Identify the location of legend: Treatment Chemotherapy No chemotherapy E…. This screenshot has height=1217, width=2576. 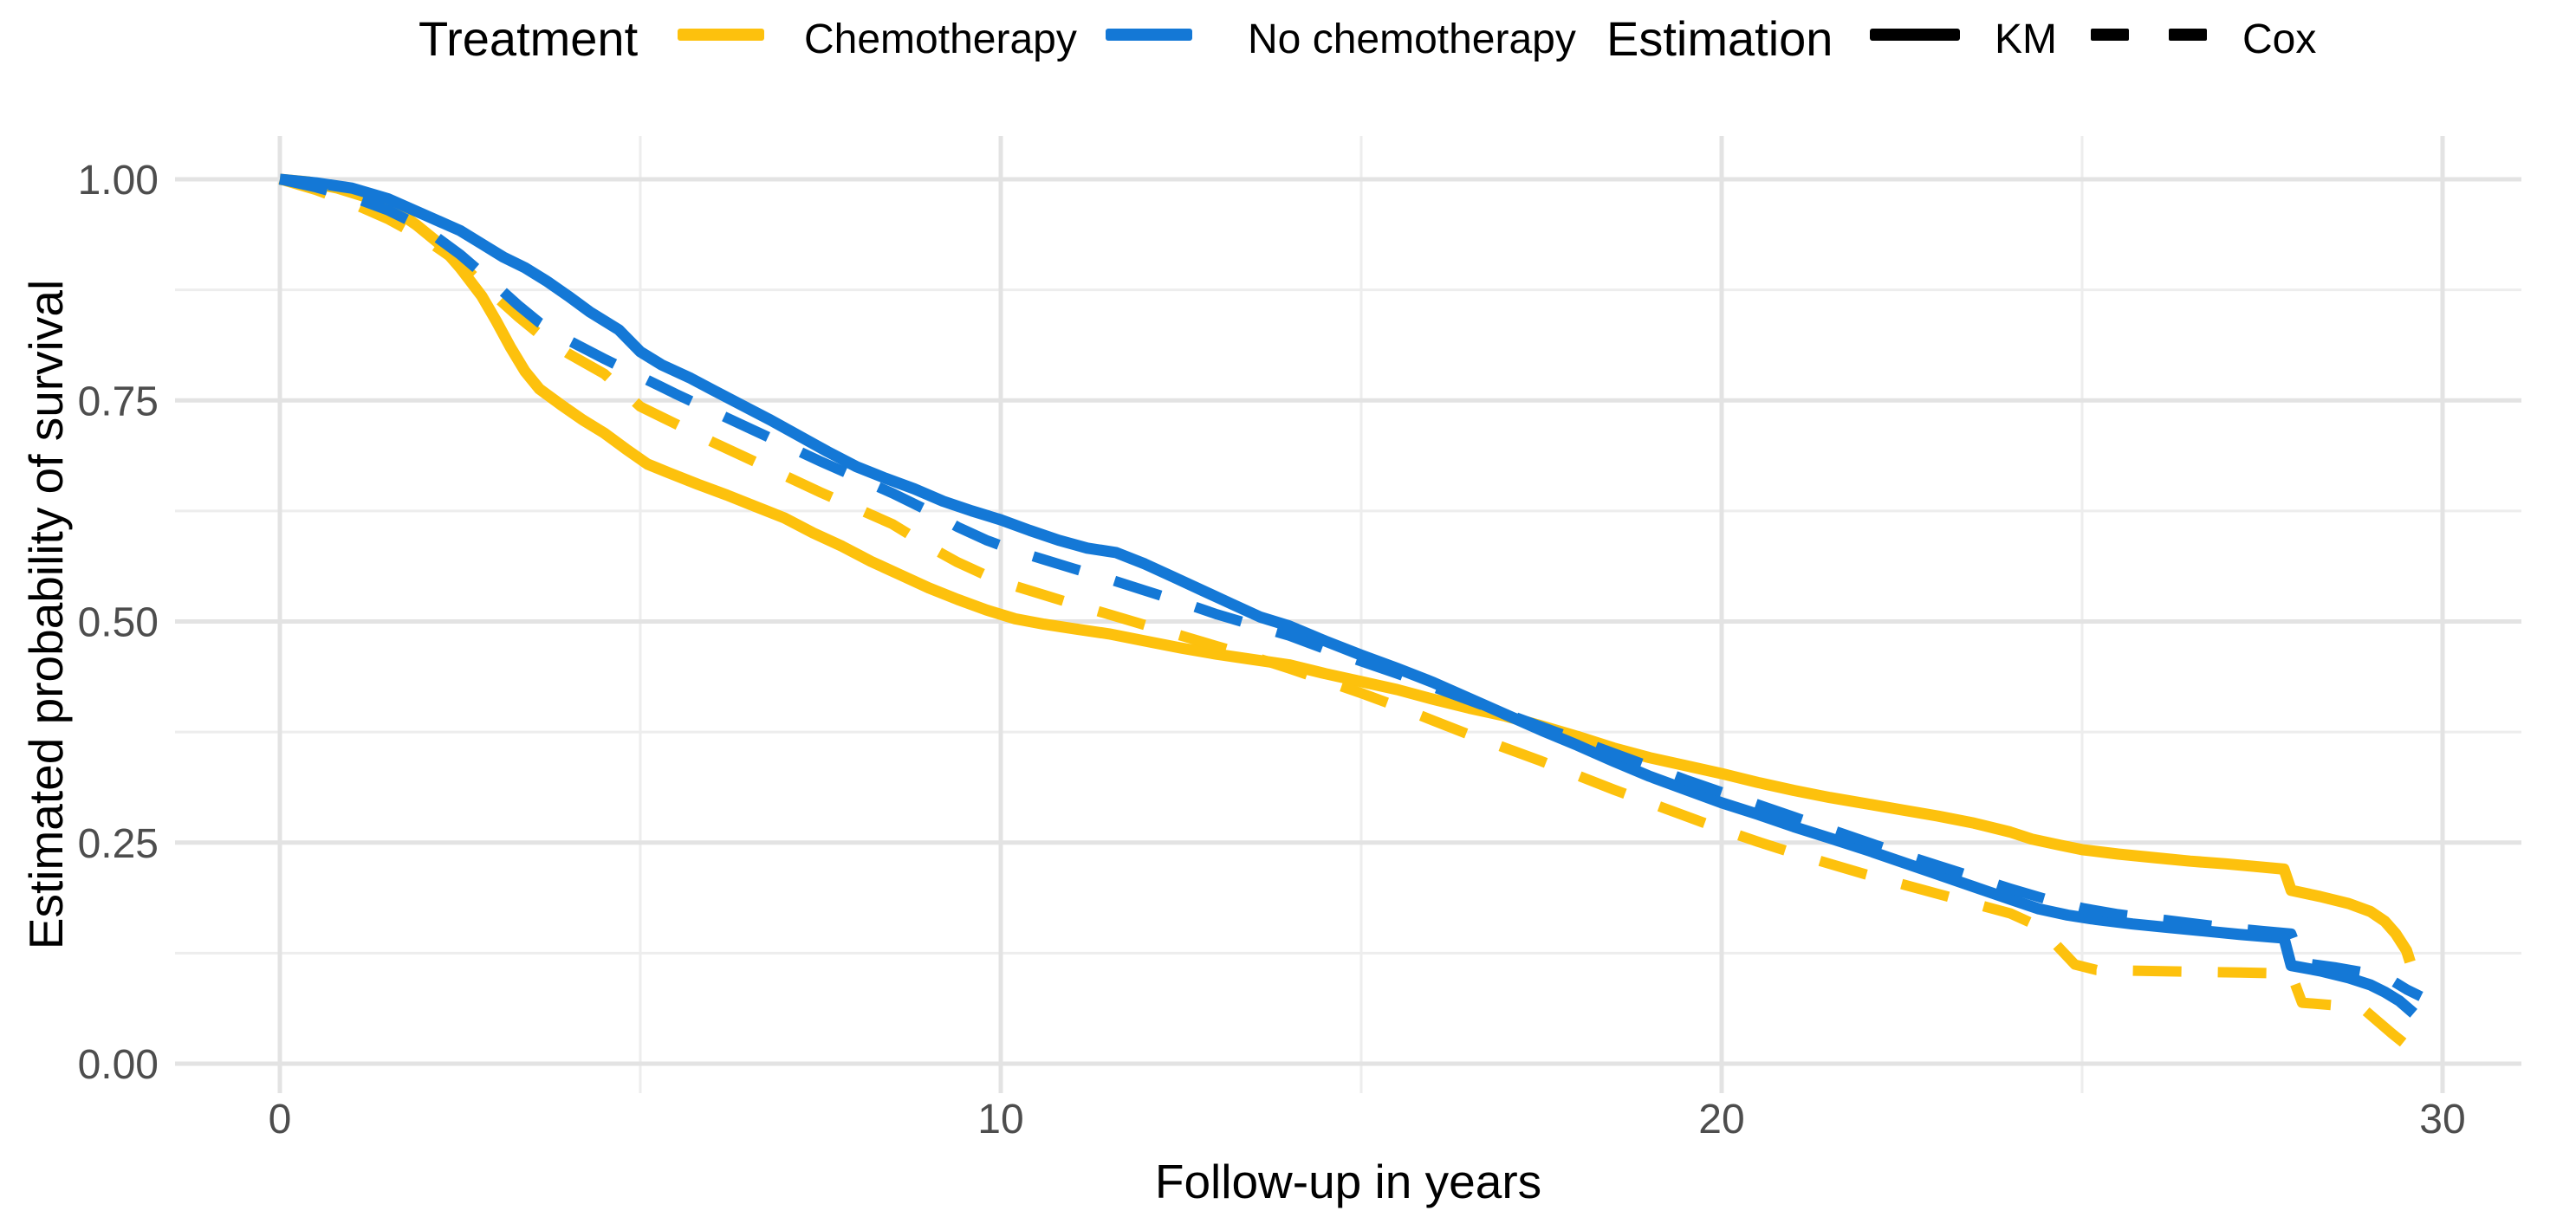
(1288, 39).